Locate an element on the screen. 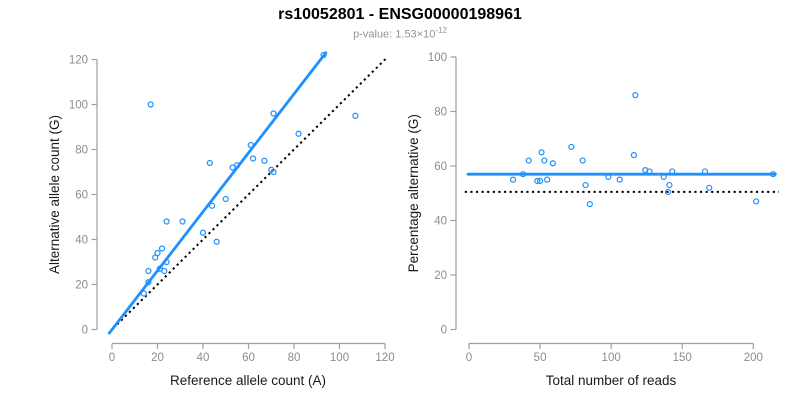 The height and width of the screenshot is (400, 800). y-axis-title: Percentage alternative (G) is located at coordinates (413, 193).